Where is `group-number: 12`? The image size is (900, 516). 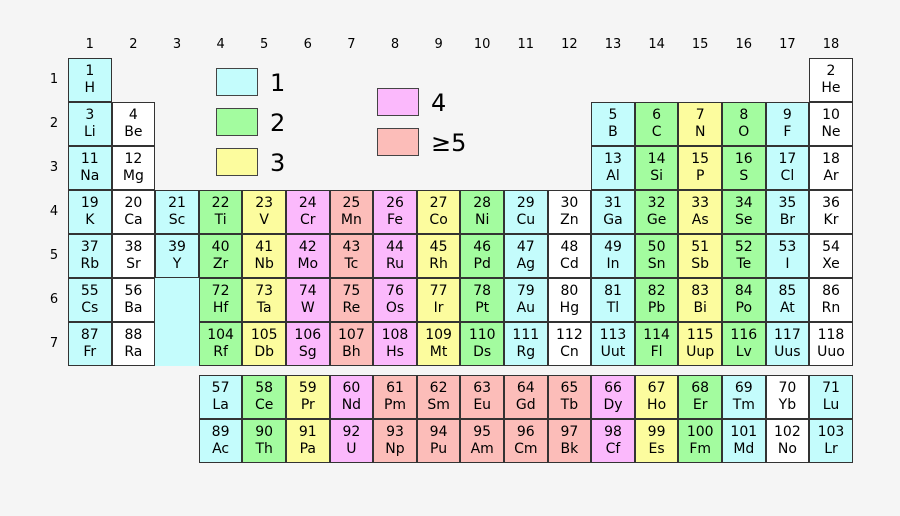 group-number: 12 is located at coordinates (569, 44).